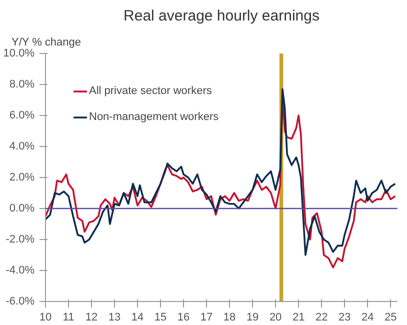 The height and width of the screenshot is (325, 407). Describe the element at coordinates (150, 91) in the screenshot. I see `legend-label: All private sector workers` at that location.